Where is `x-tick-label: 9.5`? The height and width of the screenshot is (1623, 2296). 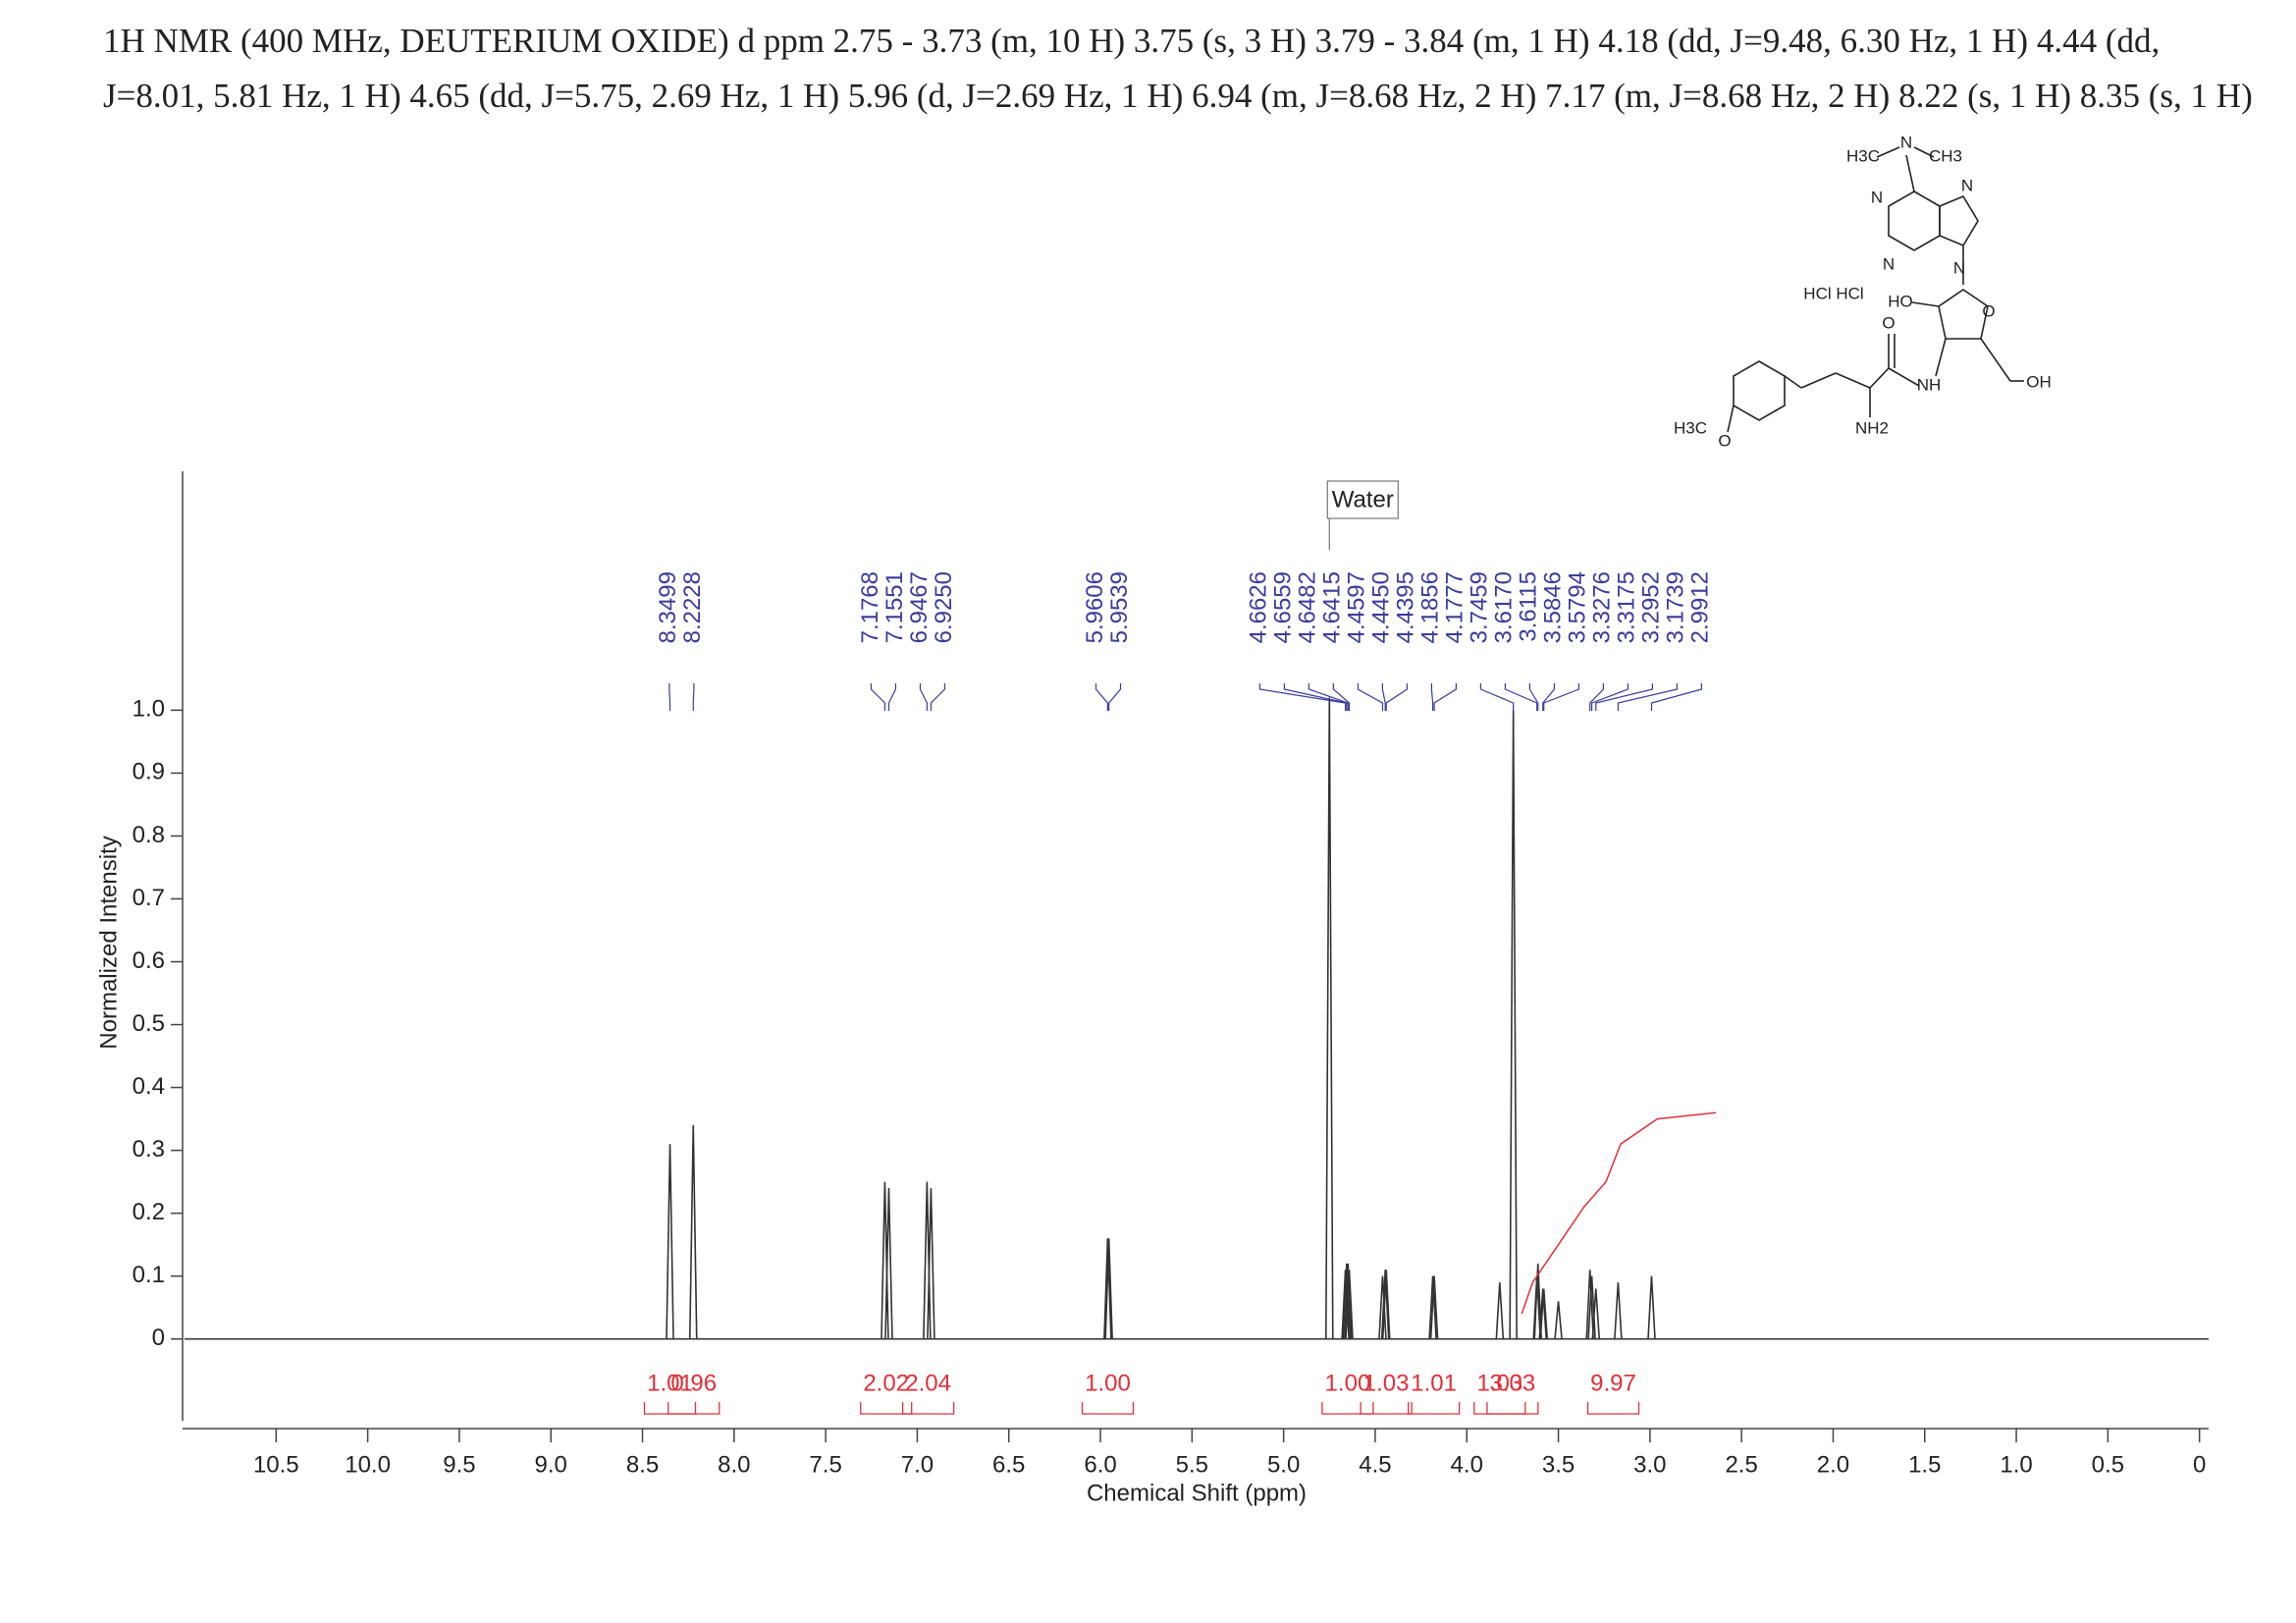 x-tick-label: 9.5 is located at coordinates (459, 1464).